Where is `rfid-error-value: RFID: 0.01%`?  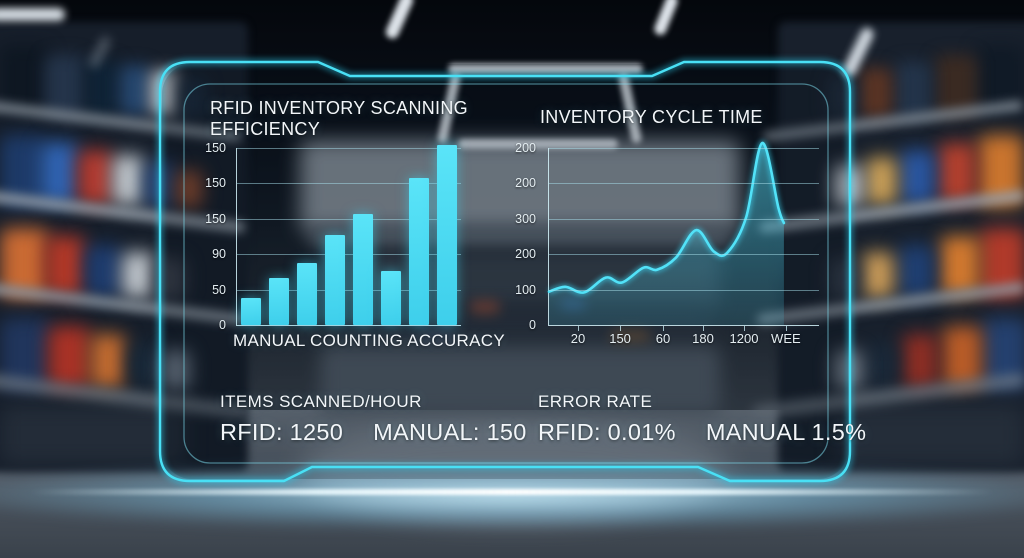
rfid-error-value: RFID: 0.01% is located at coordinates (607, 432).